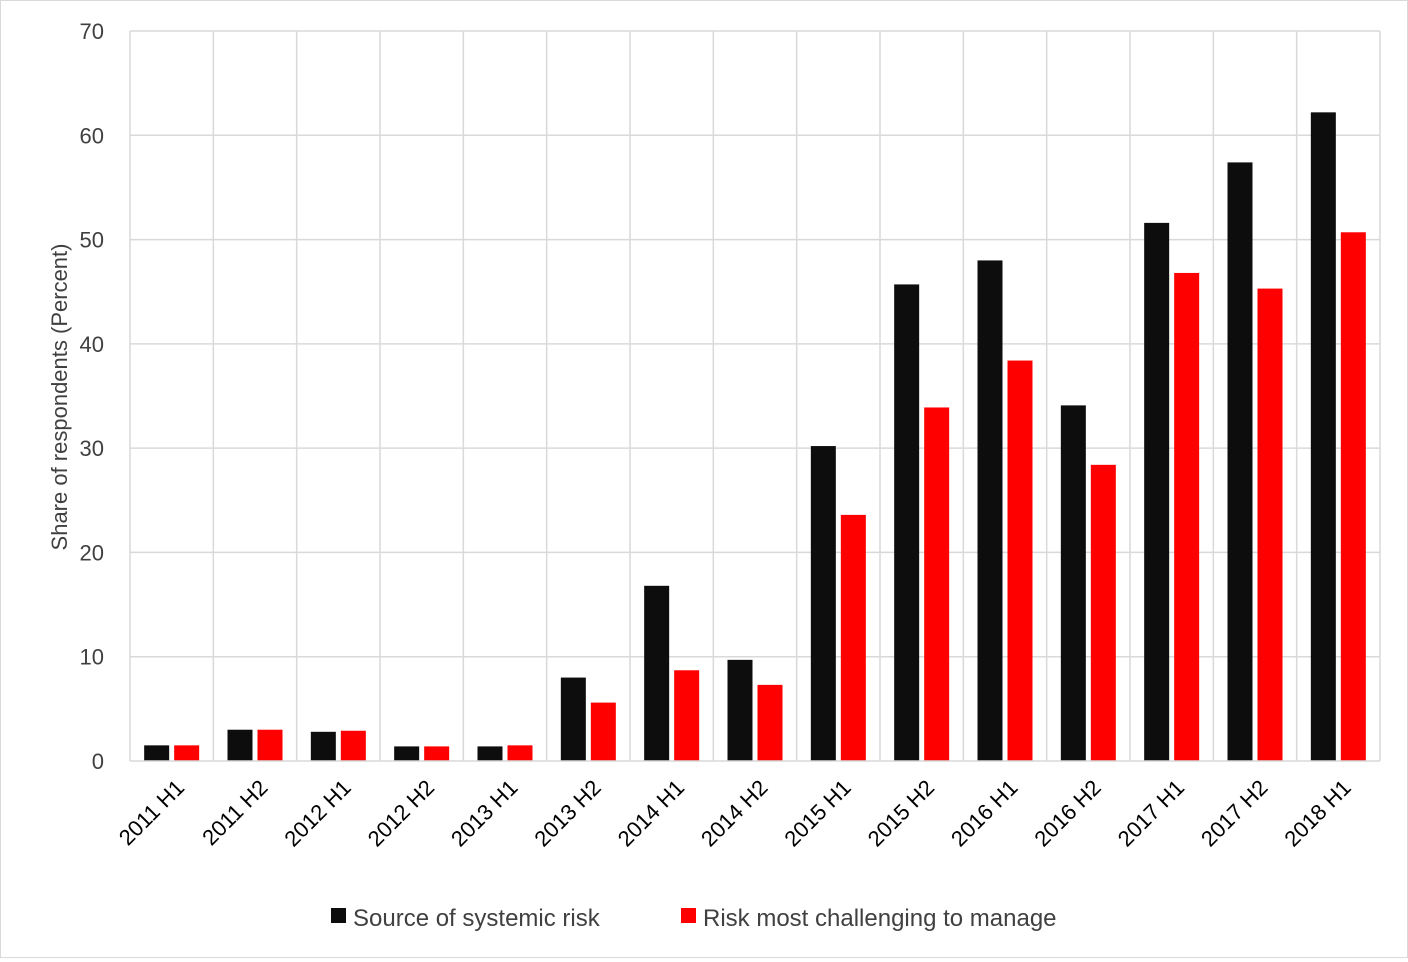 The width and height of the screenshot is (1408, 962). What do you see at coordinates (984, 813) in the screenshot?
I see `x-tick-label: 2016 H1` at bounding box center [984, 813].